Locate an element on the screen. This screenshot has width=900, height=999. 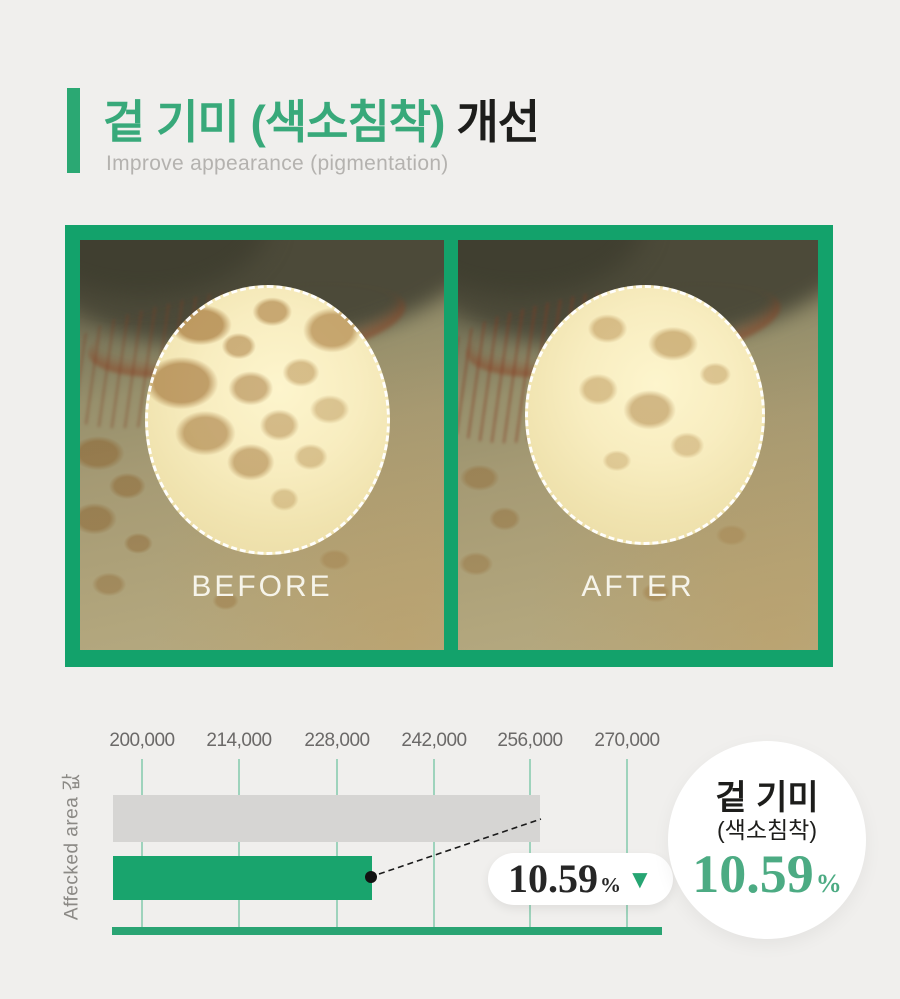
before-label: BEFORE is located at coordinates (262, 586).